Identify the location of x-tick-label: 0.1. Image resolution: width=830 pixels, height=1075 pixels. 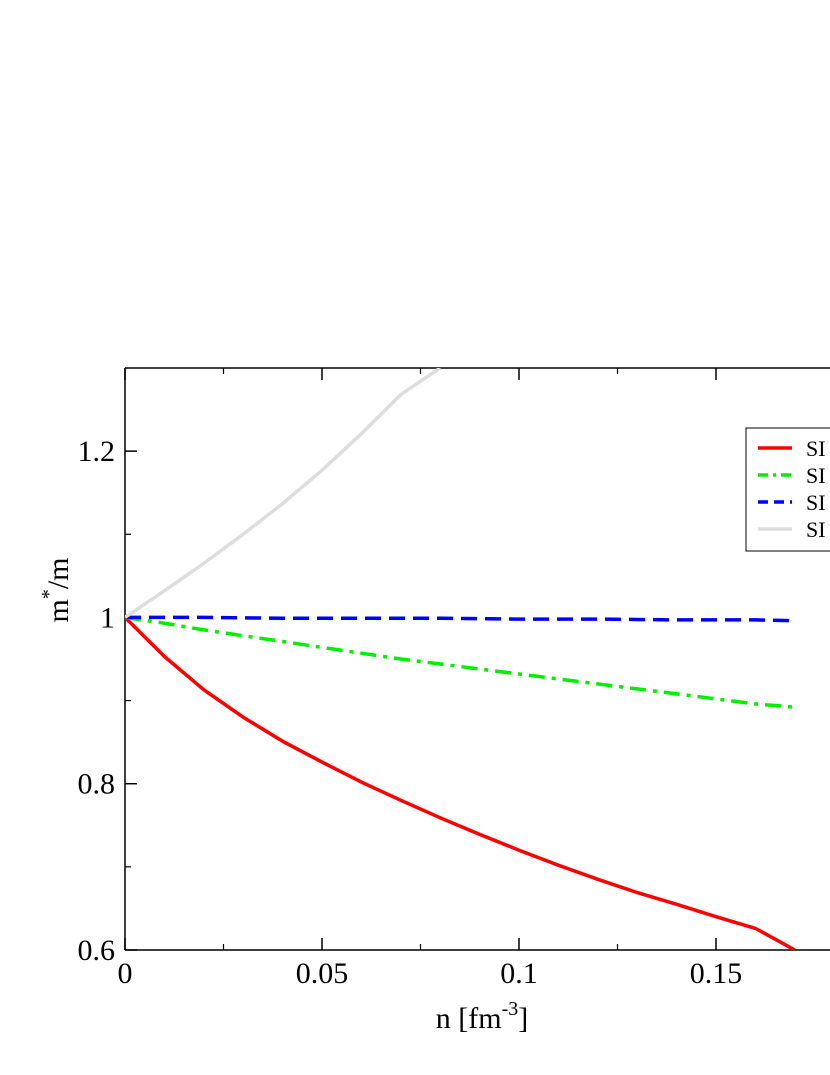
(519, 973).